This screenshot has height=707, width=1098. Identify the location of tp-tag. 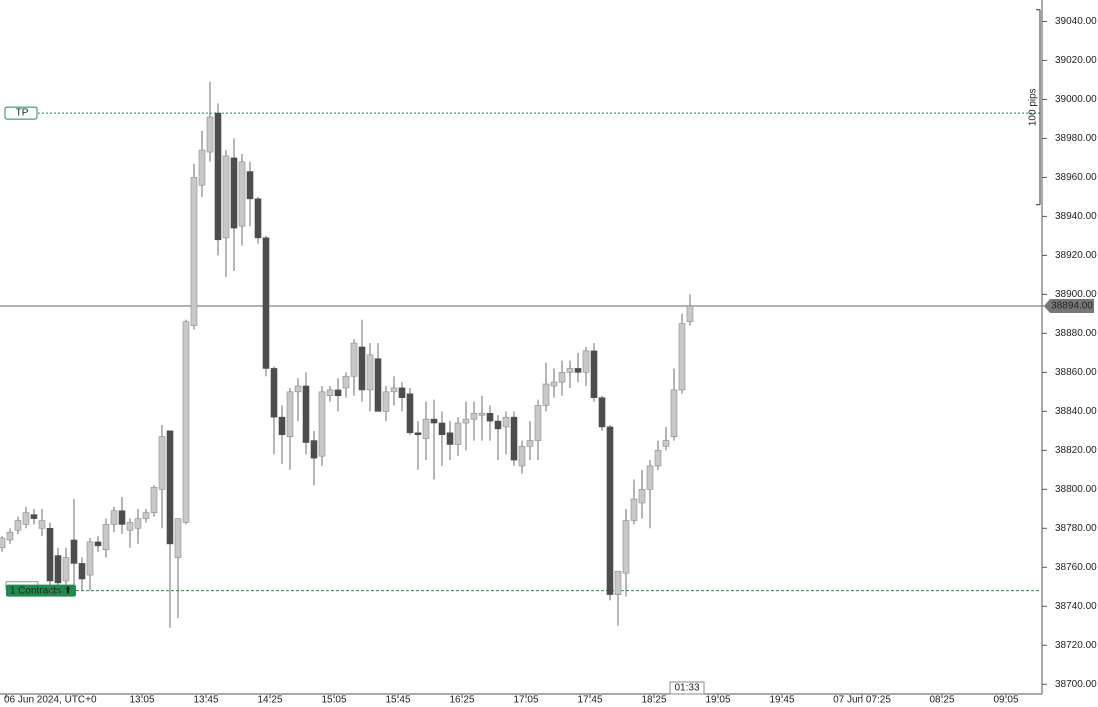
(21, 113).